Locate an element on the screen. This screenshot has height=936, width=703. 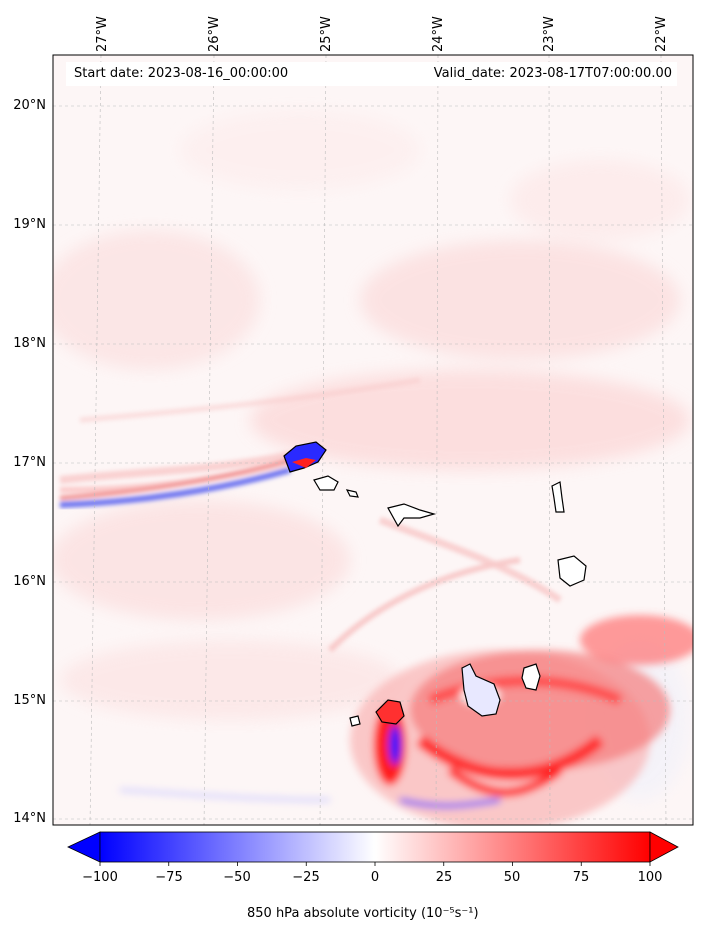
lat-label: 16°N is located at coordinates (29, 581).